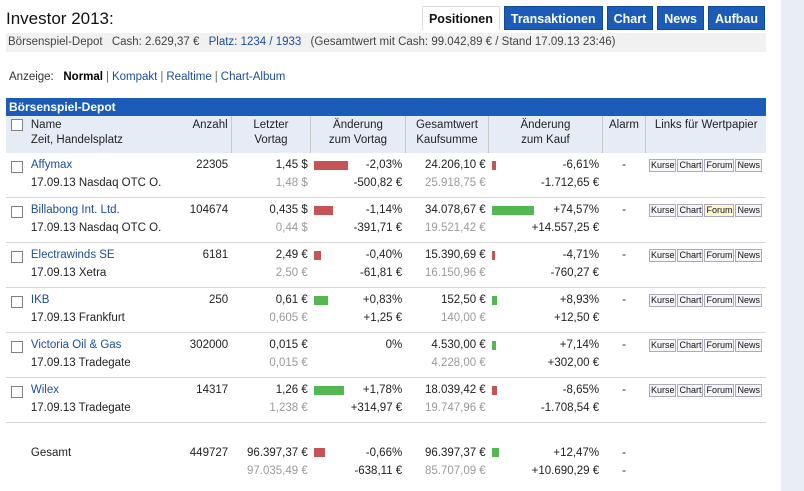  I want to click on gesamtwert-value: 18.039,42 €, so click(455, 390).